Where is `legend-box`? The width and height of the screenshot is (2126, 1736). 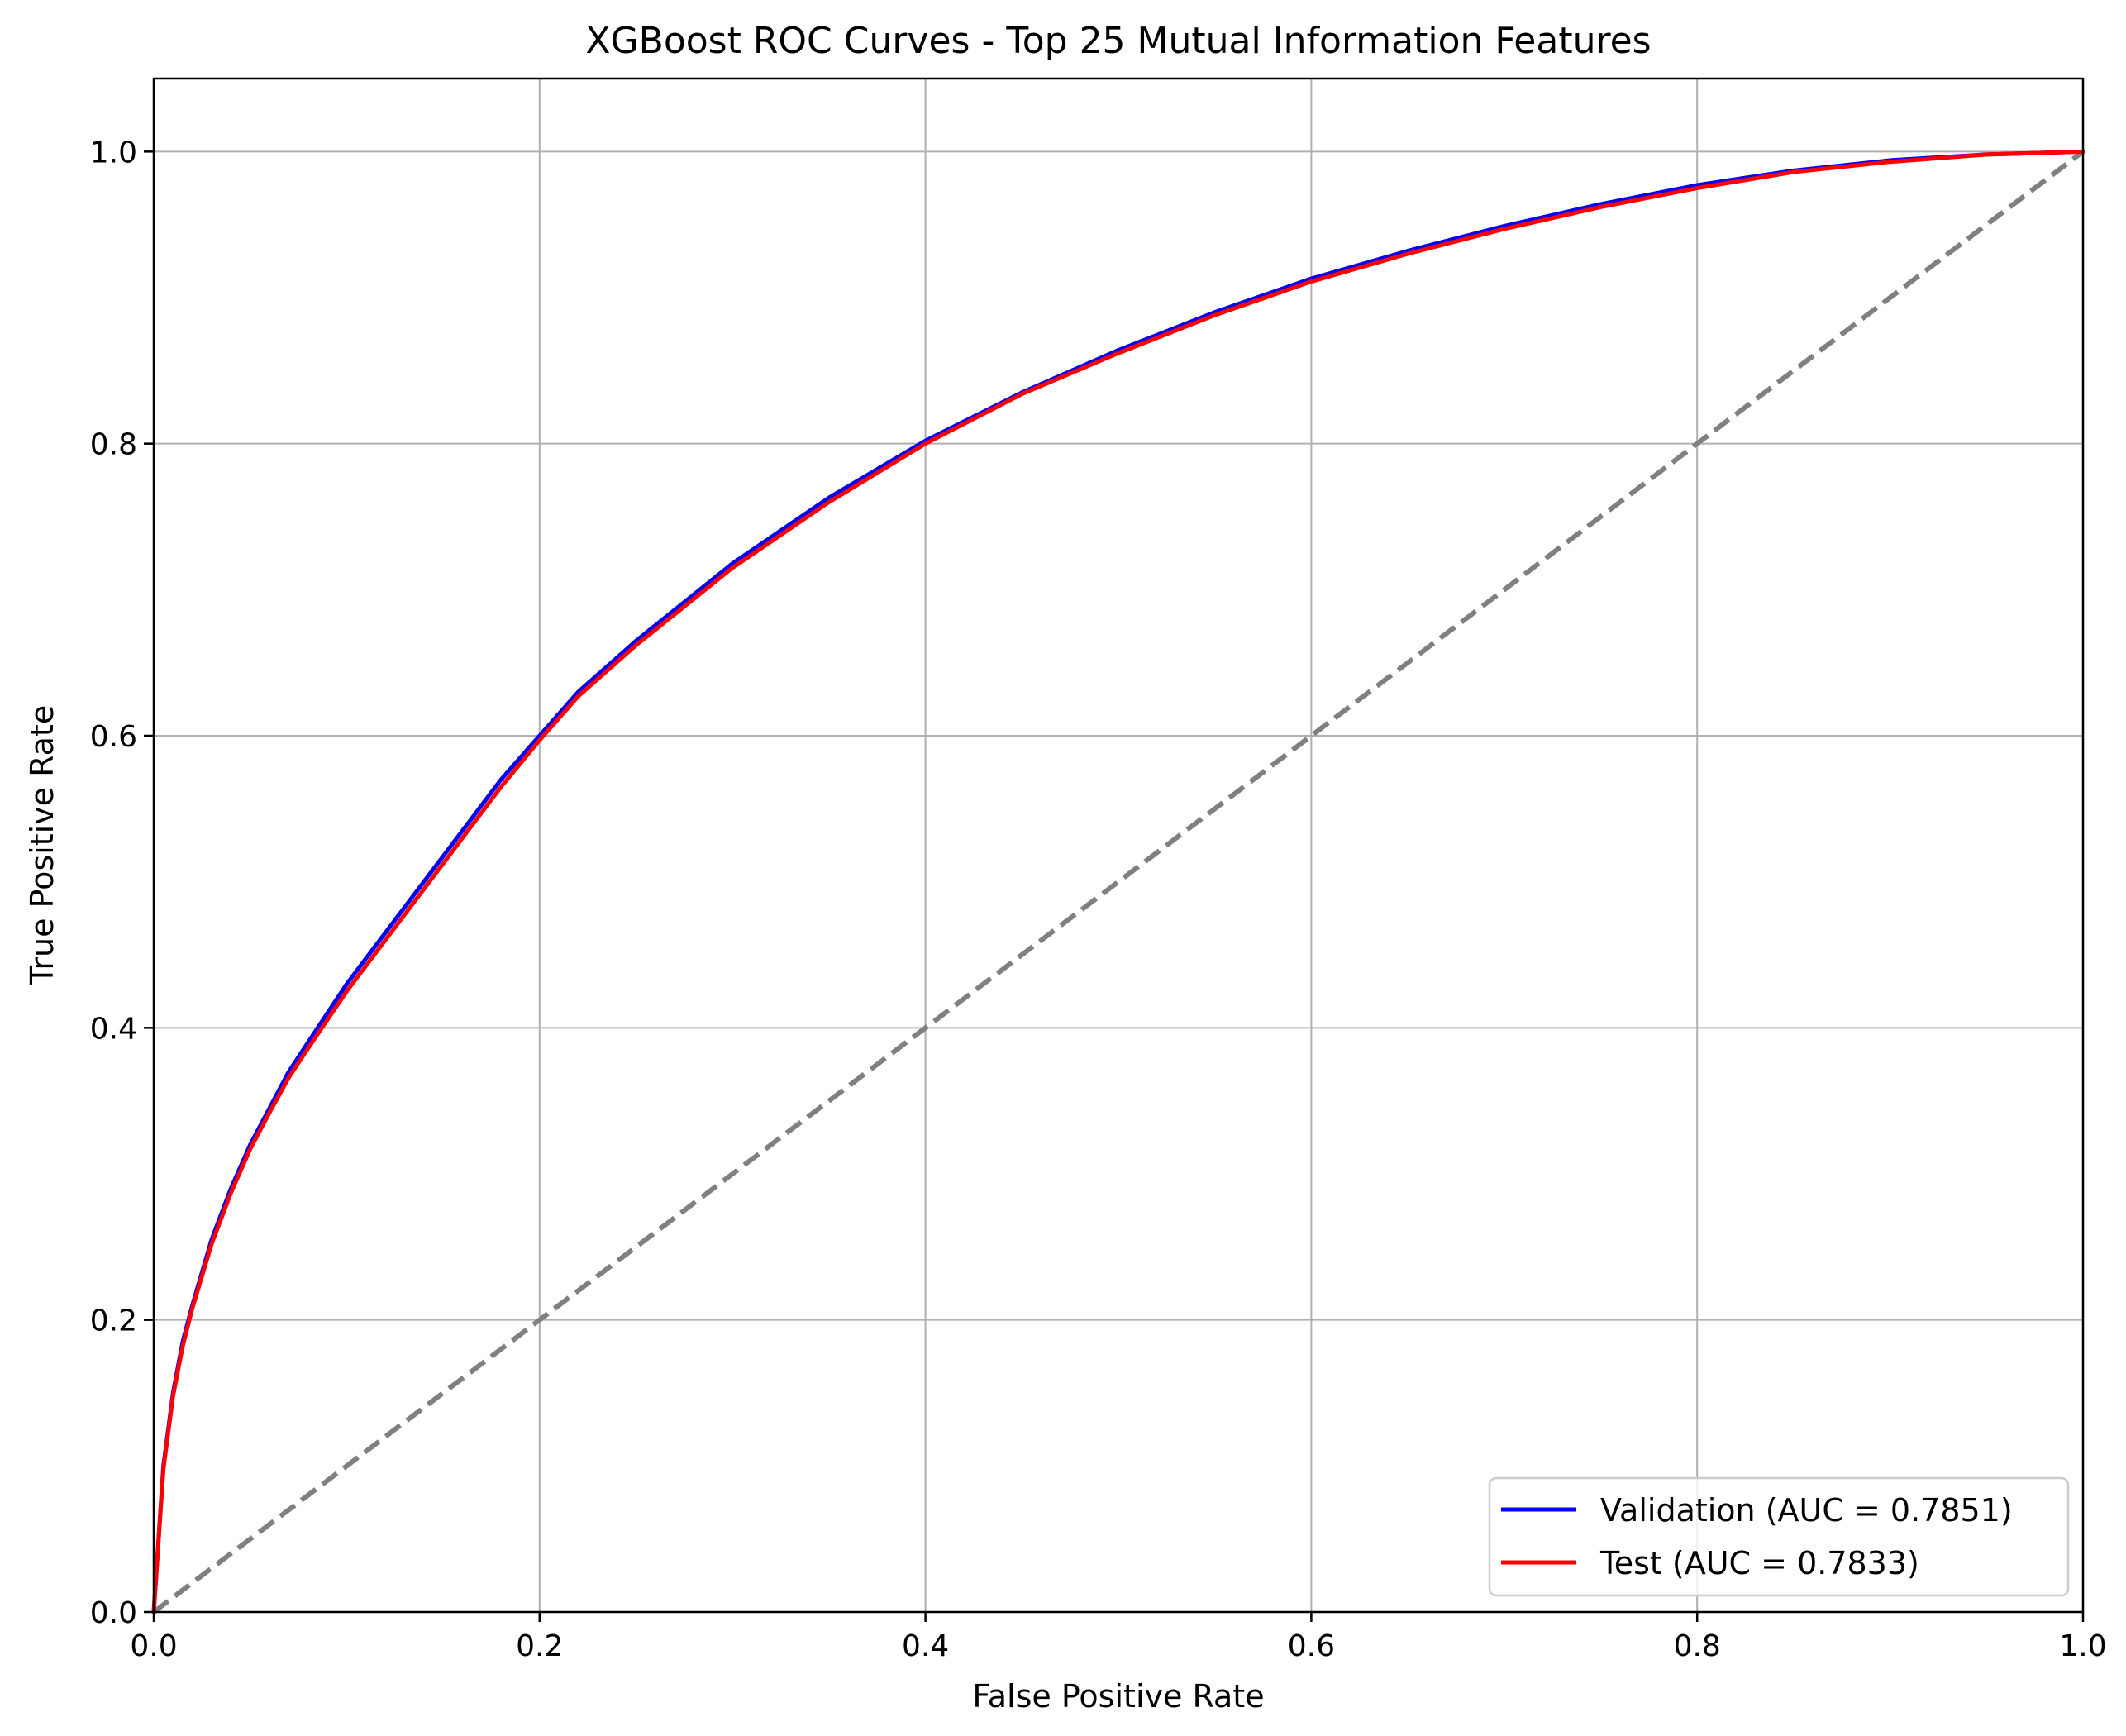
legend-box is located at coordinates (1779, 1536).